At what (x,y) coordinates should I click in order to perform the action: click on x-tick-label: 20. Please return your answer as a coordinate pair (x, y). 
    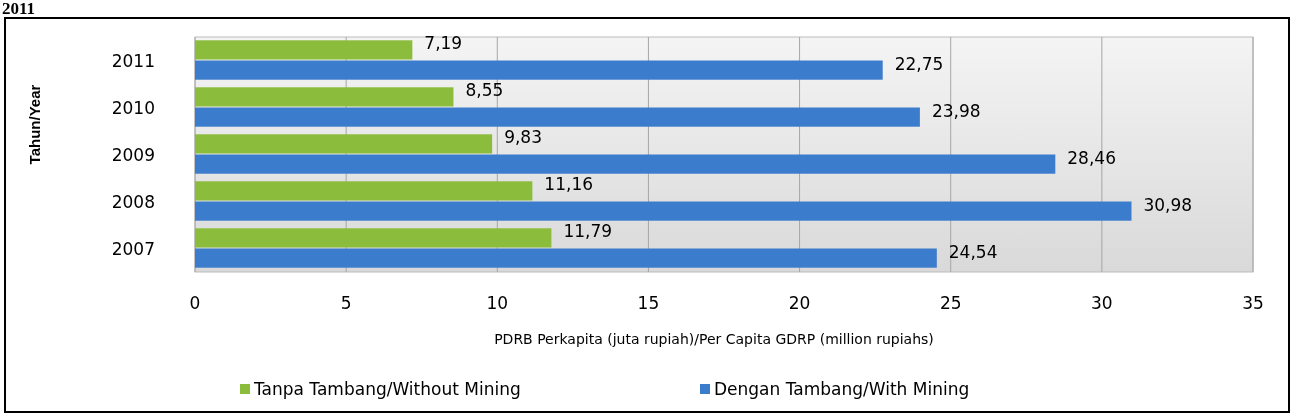
    Looking at the image, I should click on (799, 303).